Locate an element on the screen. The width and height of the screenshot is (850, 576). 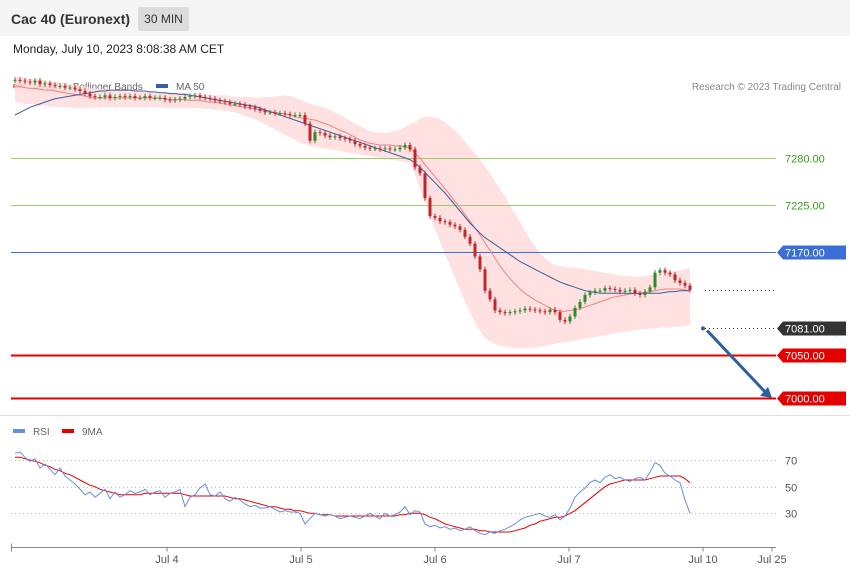
rsi-ma-line is located at coordinates (353, 494).